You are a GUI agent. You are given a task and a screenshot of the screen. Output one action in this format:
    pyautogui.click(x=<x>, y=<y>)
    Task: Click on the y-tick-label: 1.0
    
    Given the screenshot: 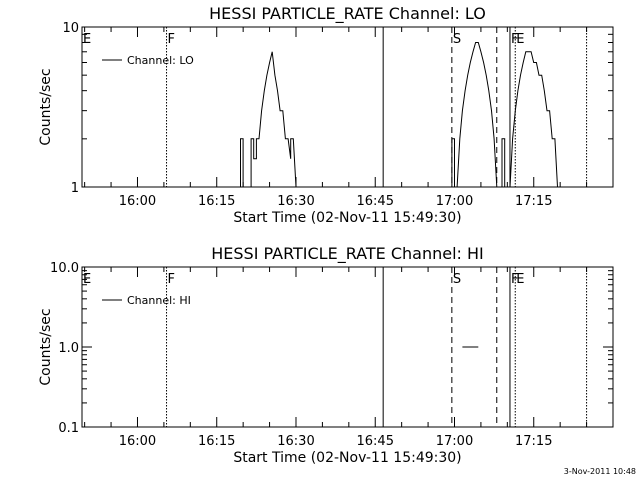 What is the action you would take?
    pyautogui.click(x=68, y=348)
    